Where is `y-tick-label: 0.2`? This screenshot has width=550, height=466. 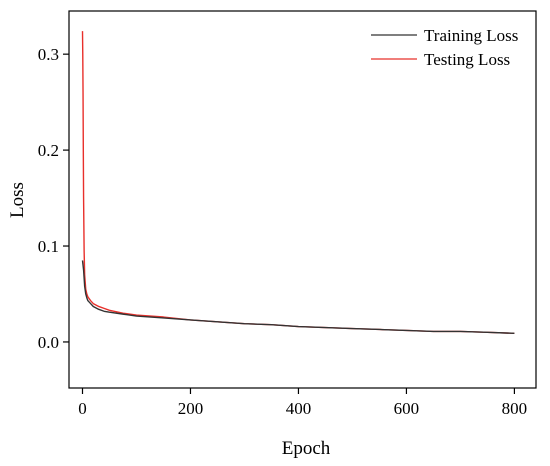 y-tick-label: 0.2 is located at coordinates (48, 150).